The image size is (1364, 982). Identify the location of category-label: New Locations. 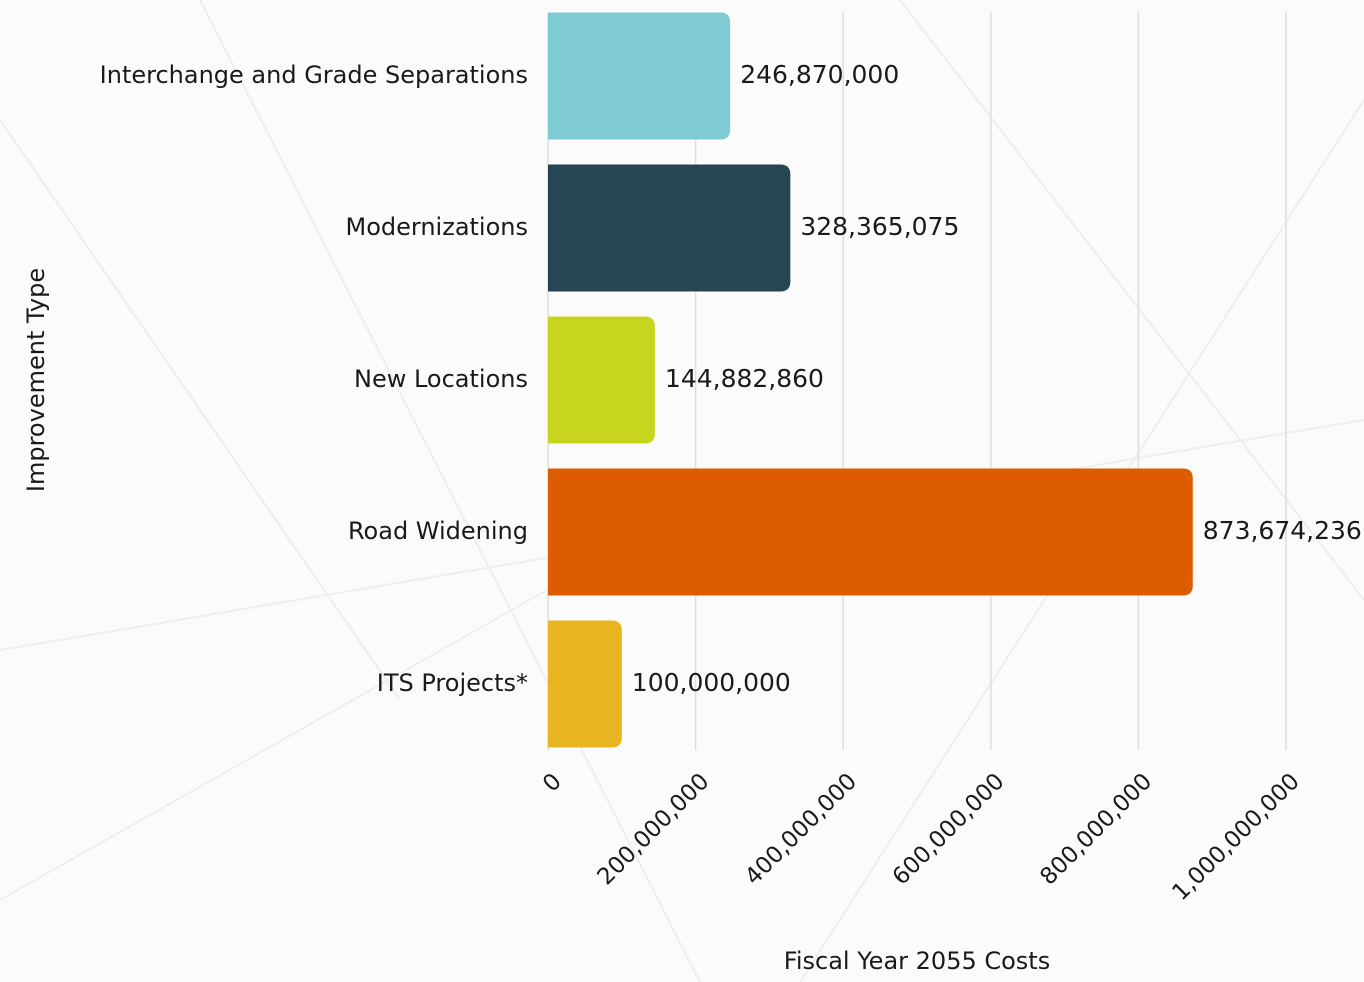
(441, 379).